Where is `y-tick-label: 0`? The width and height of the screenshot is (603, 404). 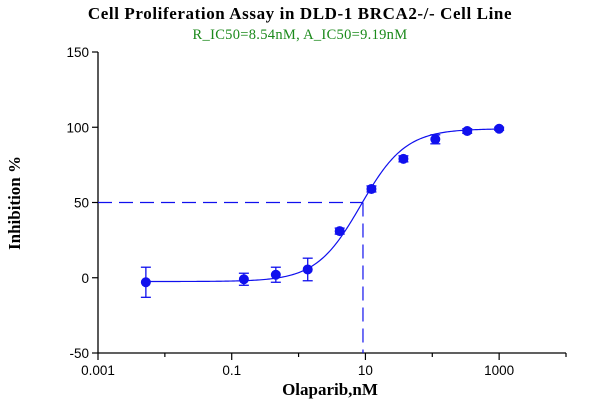 y-tick-label: 0 is located at coordinates (85, 278).